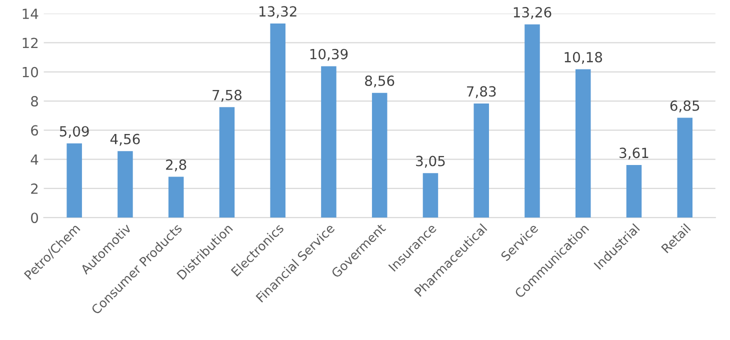 The width and height of the screenshot is (730, 340). Describe the element at coordinates (685, 106) in the screenshot. I see `data-label: 6,85` at that location.